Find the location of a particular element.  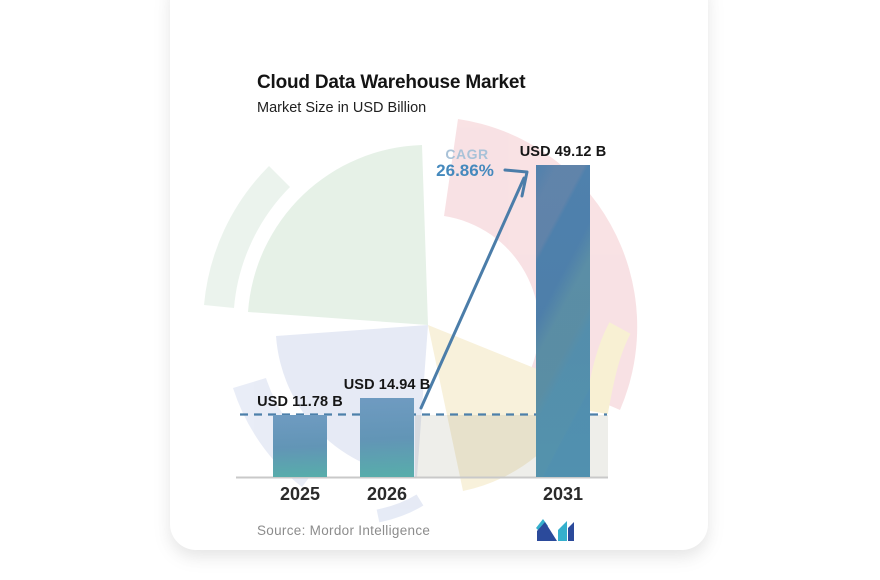

value-label-2025: USD 11.78 B is located at coordinates (300, 402).